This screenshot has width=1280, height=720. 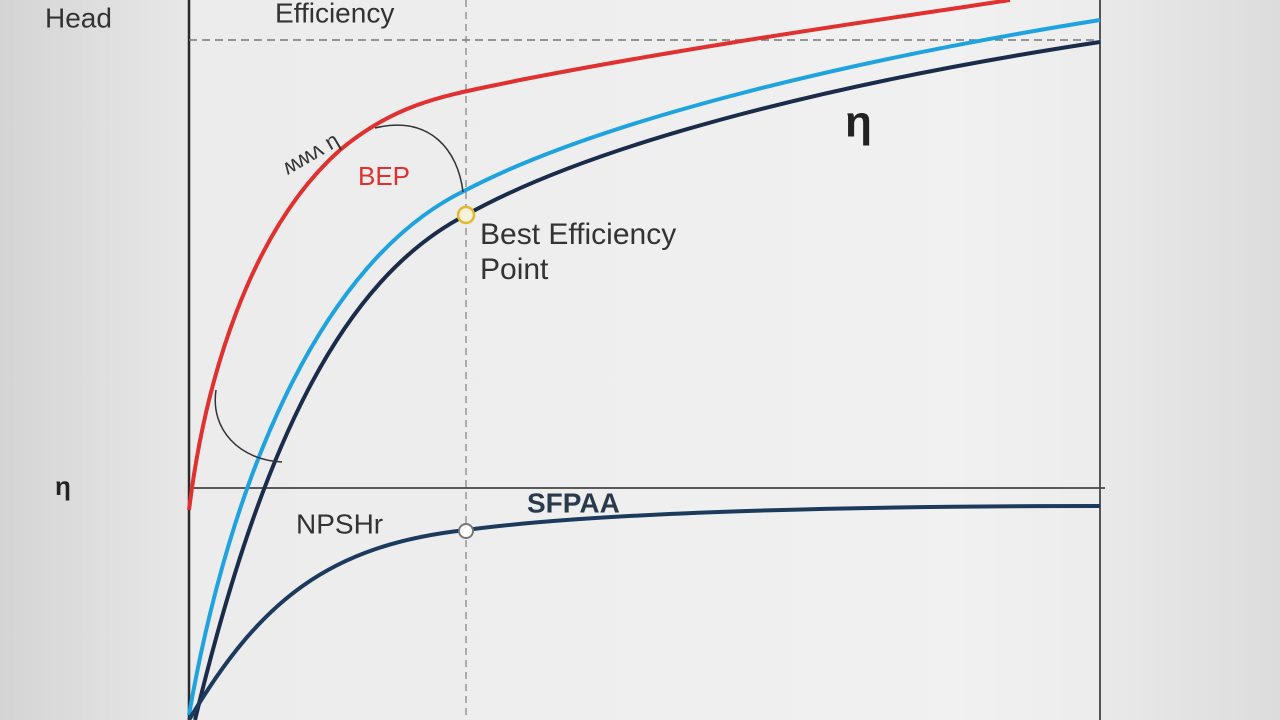 What do you see at coordinates (334, 14) in the screenshot?
I see `efficiency-label: Efficiency` at bounding box center [334, 14].